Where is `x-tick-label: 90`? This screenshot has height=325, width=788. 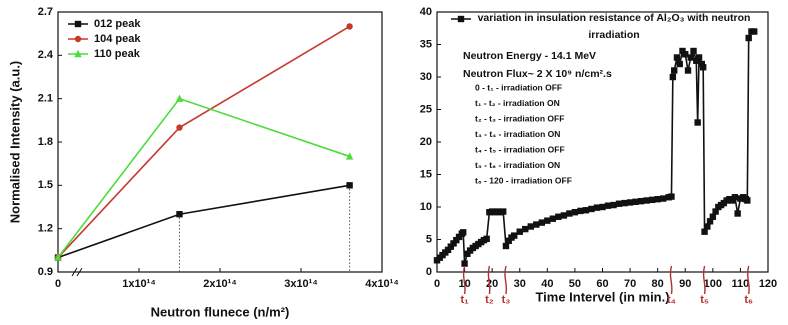
x-tick-label: 90 is located at coordinates (685, 284).